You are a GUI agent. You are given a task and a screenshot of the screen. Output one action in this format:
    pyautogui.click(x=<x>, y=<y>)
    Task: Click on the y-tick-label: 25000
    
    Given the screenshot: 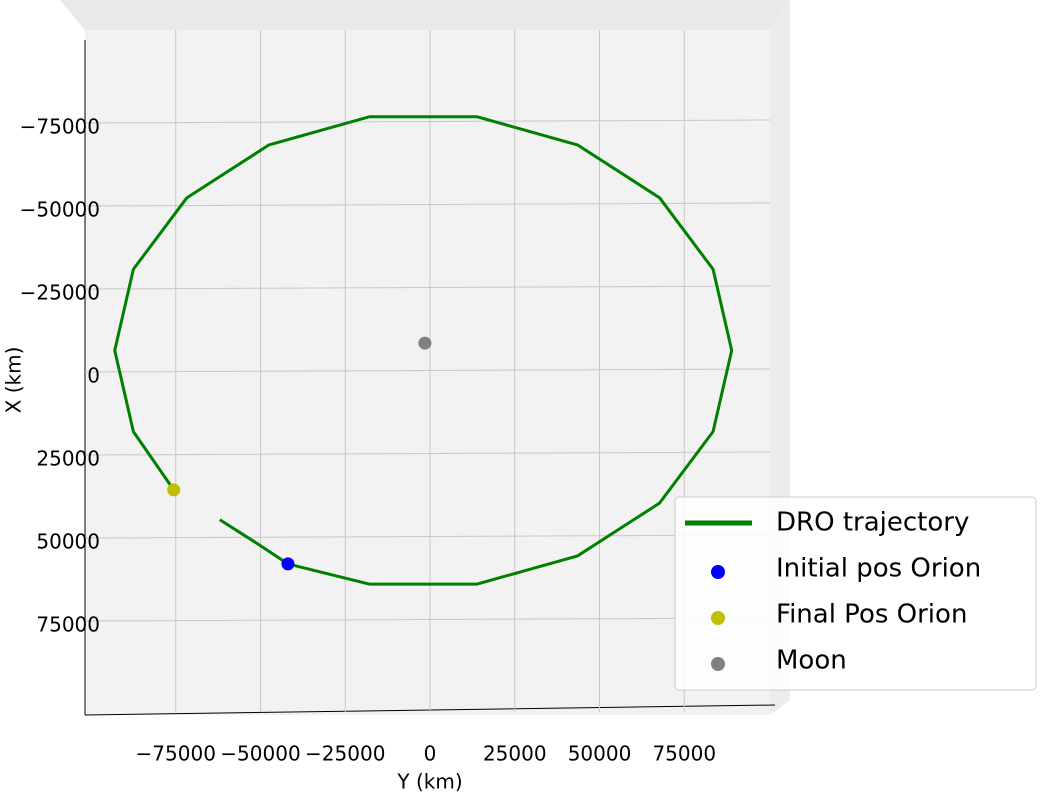 What is the action you would take?
    pyautogui.click(x=68, y=459)
    